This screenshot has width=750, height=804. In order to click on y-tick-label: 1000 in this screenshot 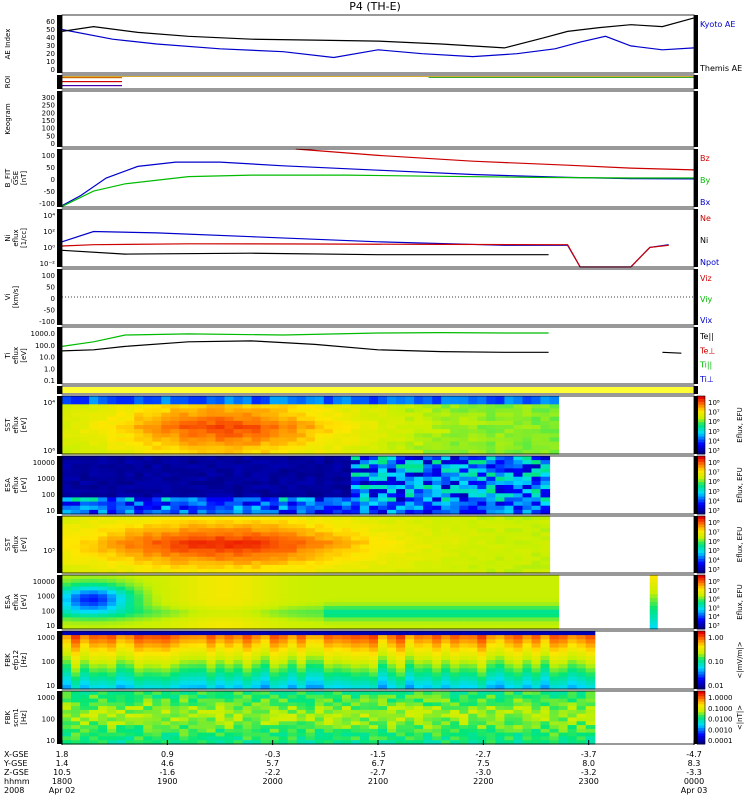, I will do `click(46, 638)`.